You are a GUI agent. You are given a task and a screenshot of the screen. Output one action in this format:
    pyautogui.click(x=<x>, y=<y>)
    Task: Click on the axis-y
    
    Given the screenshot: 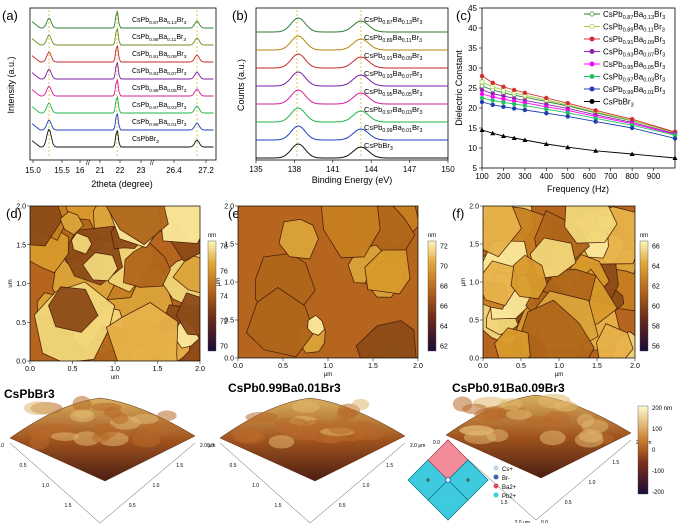 What is the action you would take?
    pyautogui.click(x=583, y=480)
    